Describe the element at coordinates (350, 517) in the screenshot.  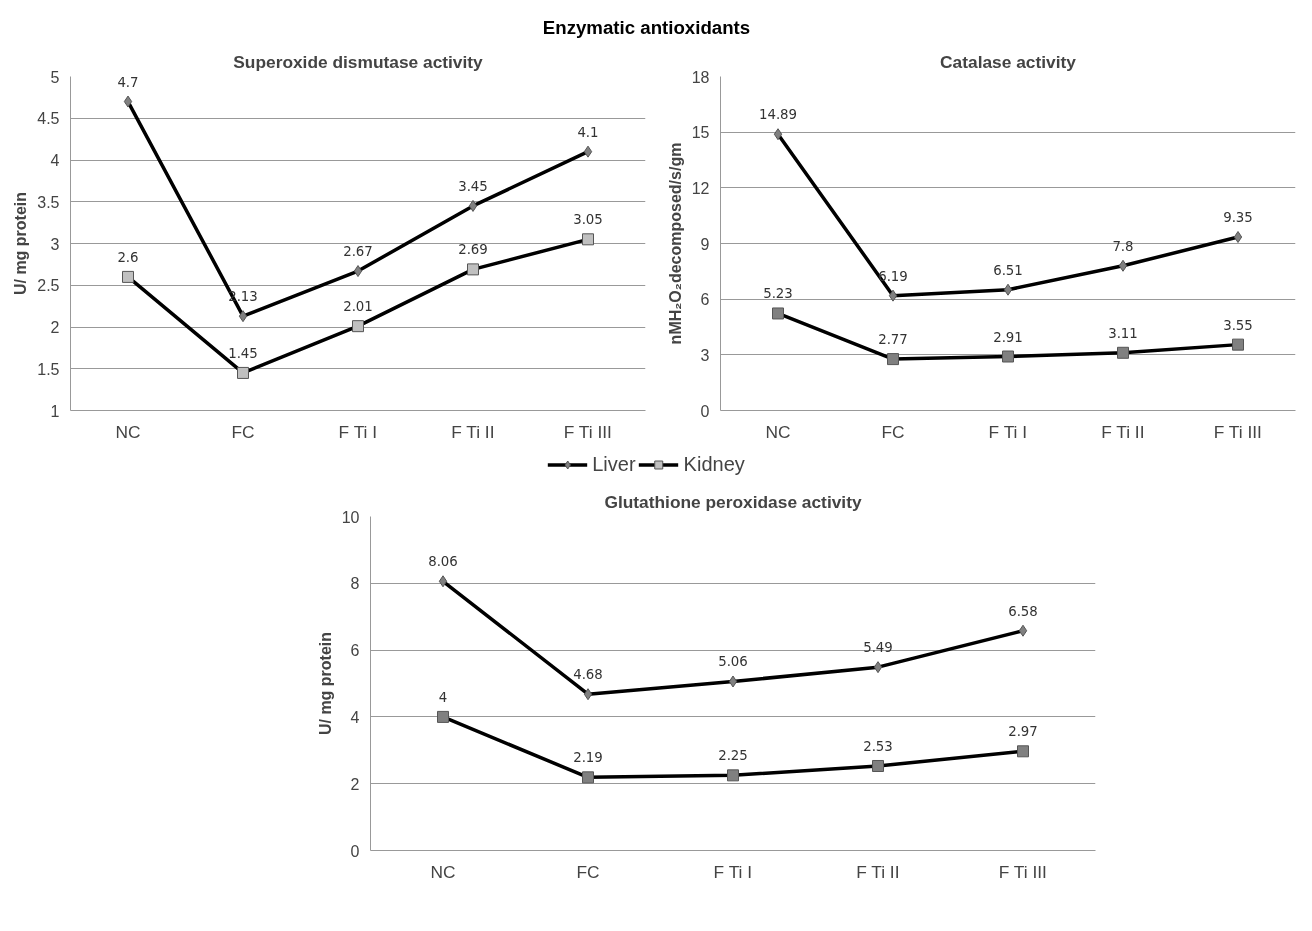
I see `y-tick-label: 10` at that location.